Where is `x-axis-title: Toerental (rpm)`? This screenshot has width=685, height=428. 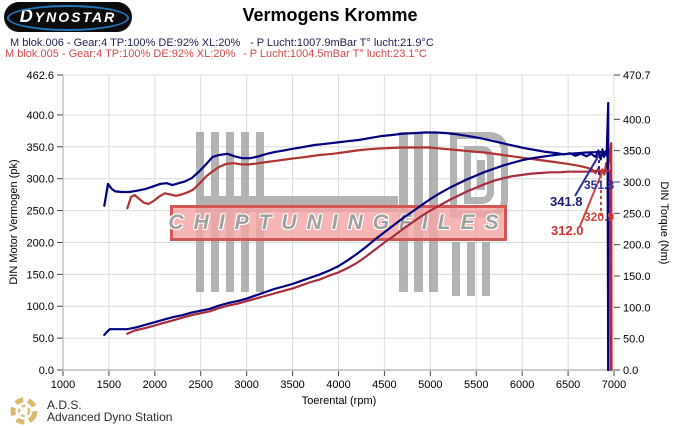
x-axis-title: Toerental (rpm) is located at coordinates (339, 401).